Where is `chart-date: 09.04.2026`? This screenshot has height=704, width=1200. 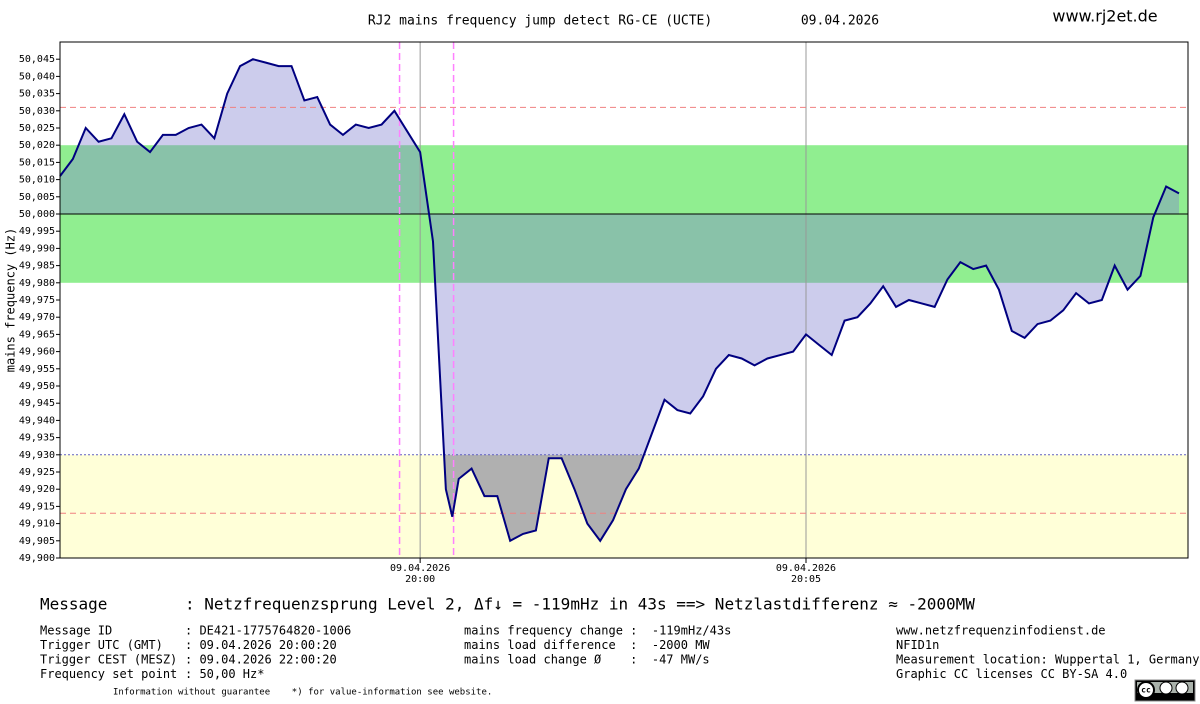
chart-date: 09.04.2026 is located at coordinates (840, 21).